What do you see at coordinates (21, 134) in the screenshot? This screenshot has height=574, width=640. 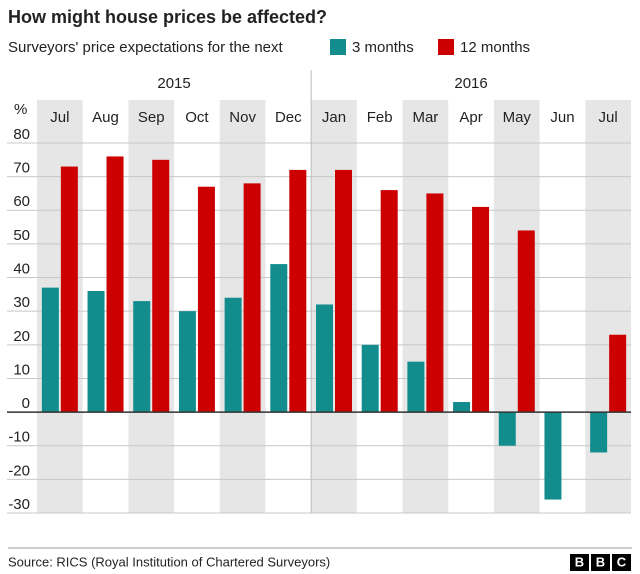 I see `y-tick-label: 80` at bounding box center [21, 134].